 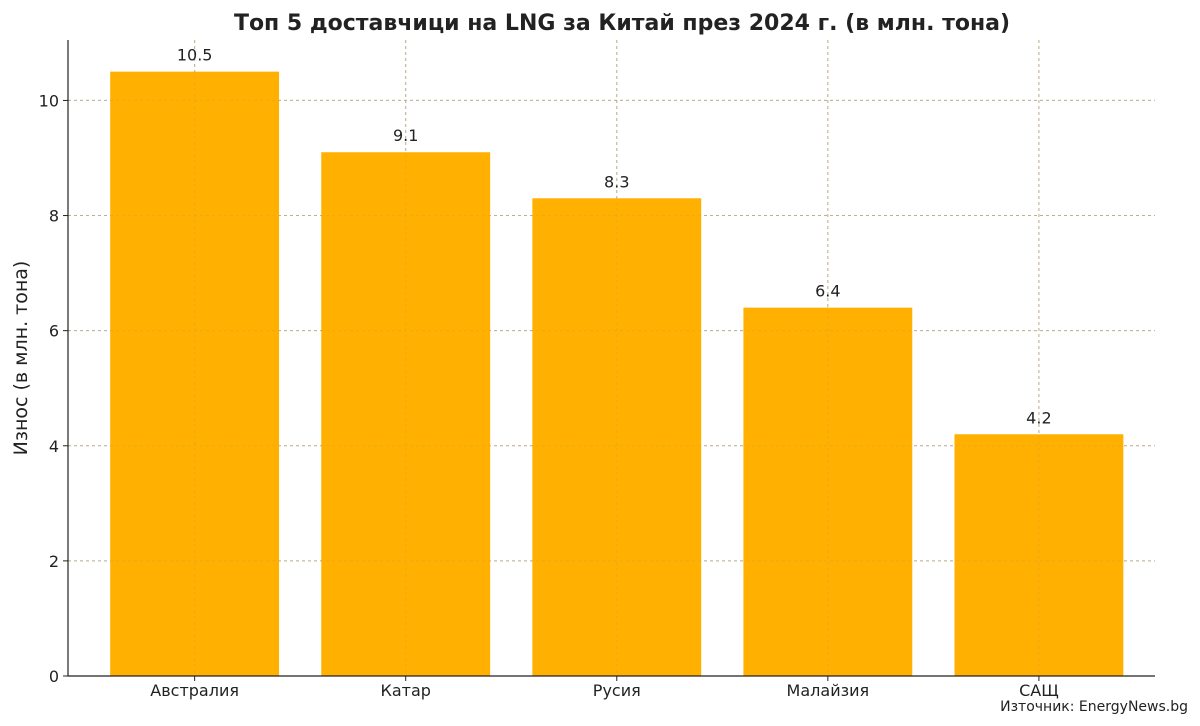 I want to click on y-tick-label: 10, so click(x=49, y=100).